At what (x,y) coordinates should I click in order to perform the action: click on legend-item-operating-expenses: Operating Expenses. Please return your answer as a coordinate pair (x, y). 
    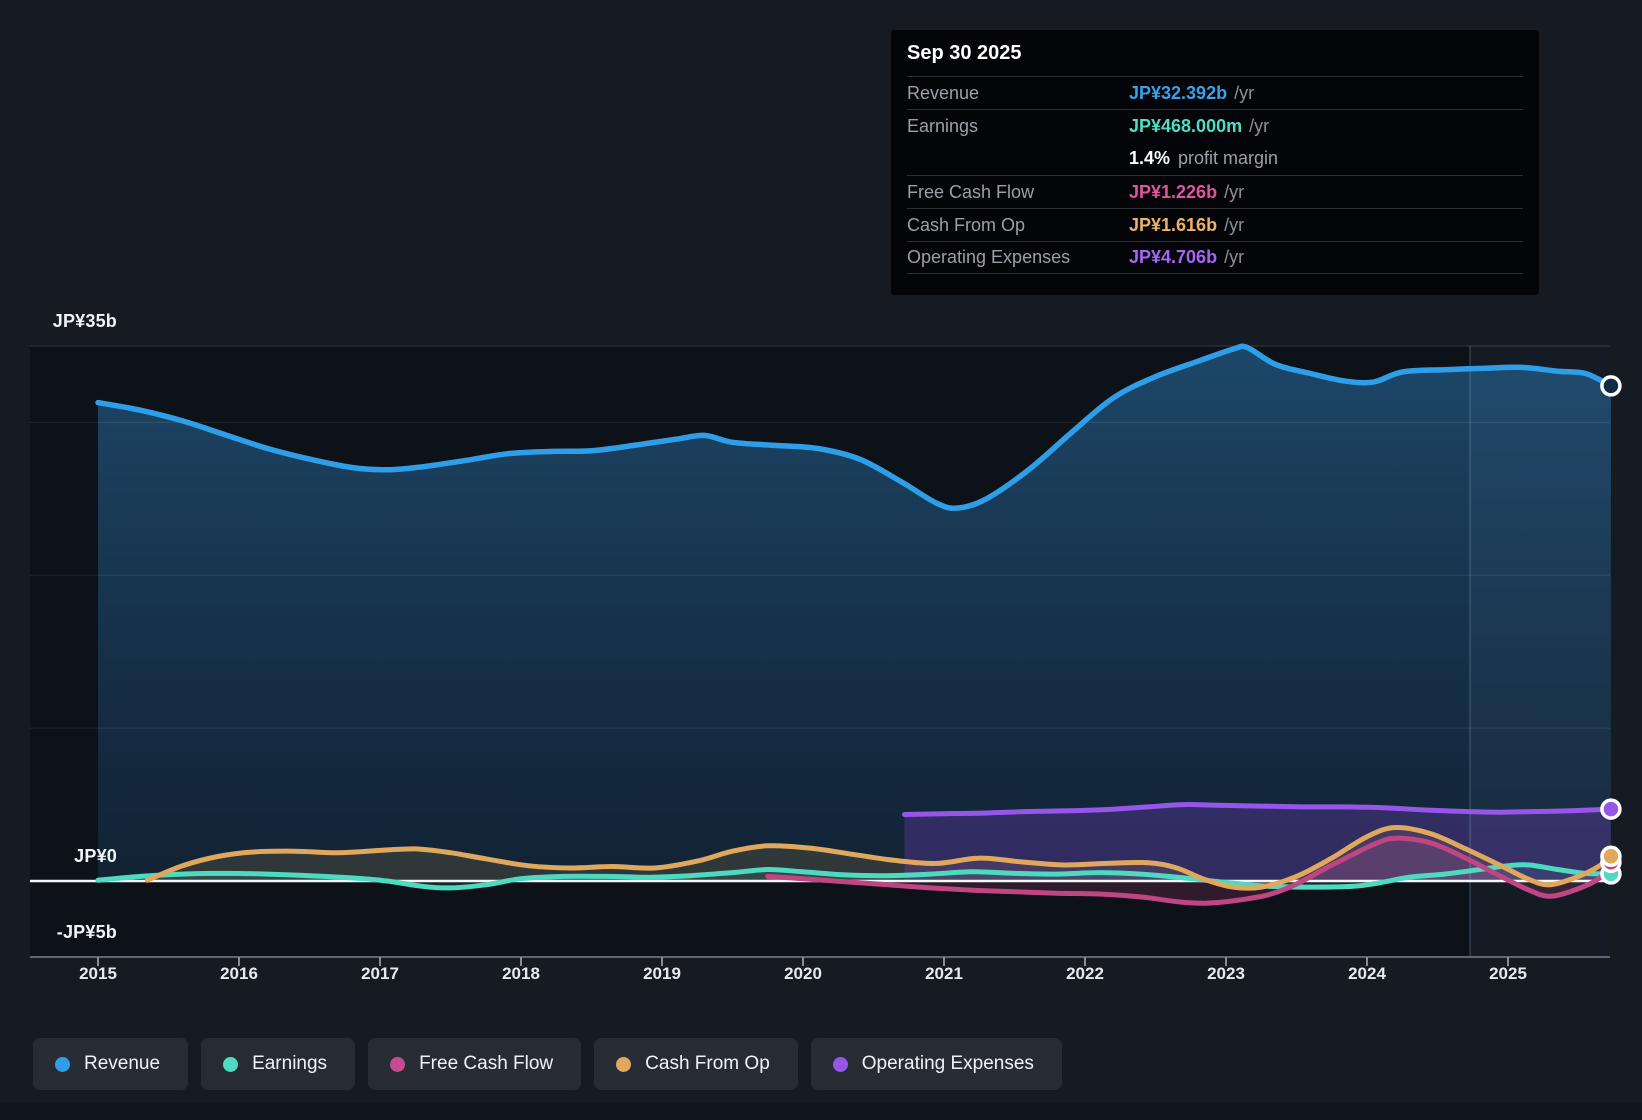
    Looking at the image, I should click on (936, 1064).